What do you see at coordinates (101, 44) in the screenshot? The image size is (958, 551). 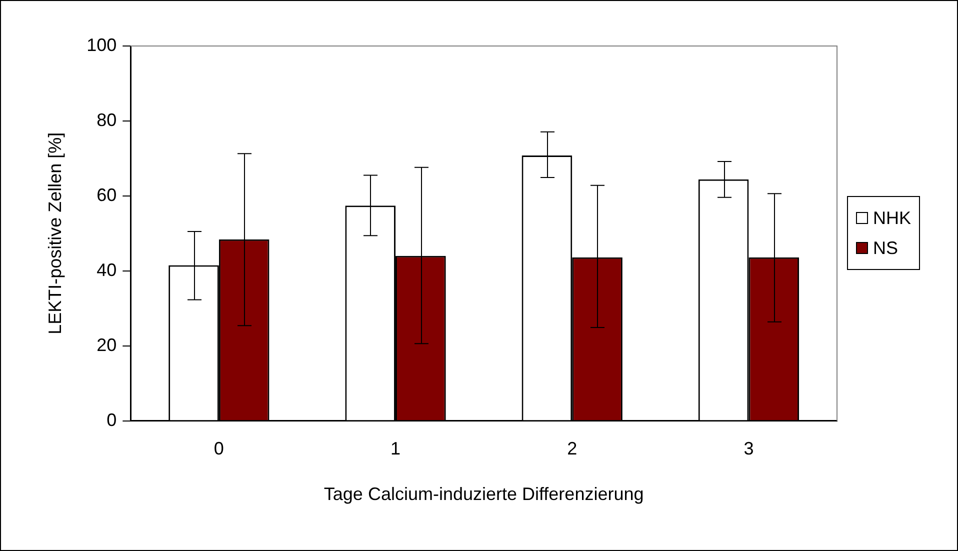 I see `y-tick-label: 100` at bounding box center [101, 44].